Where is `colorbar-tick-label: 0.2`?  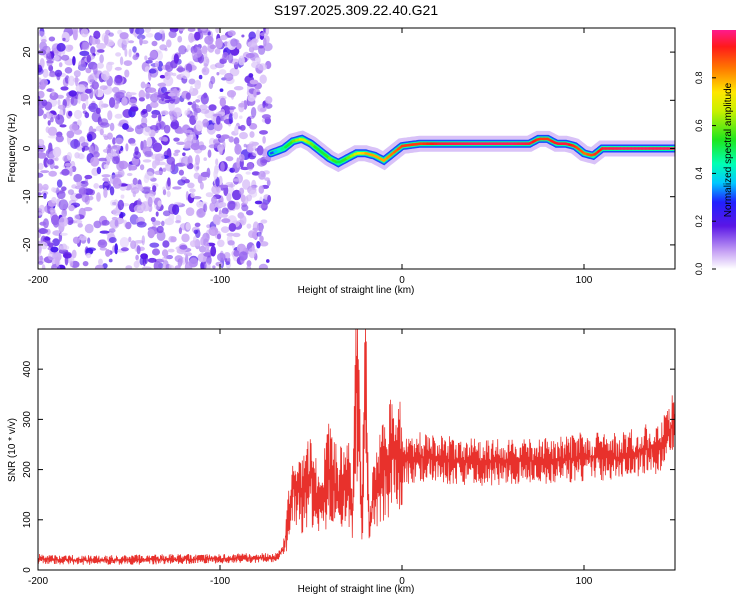
colorbar-tick-label: 0.2 is located at coordinates (699, 221).